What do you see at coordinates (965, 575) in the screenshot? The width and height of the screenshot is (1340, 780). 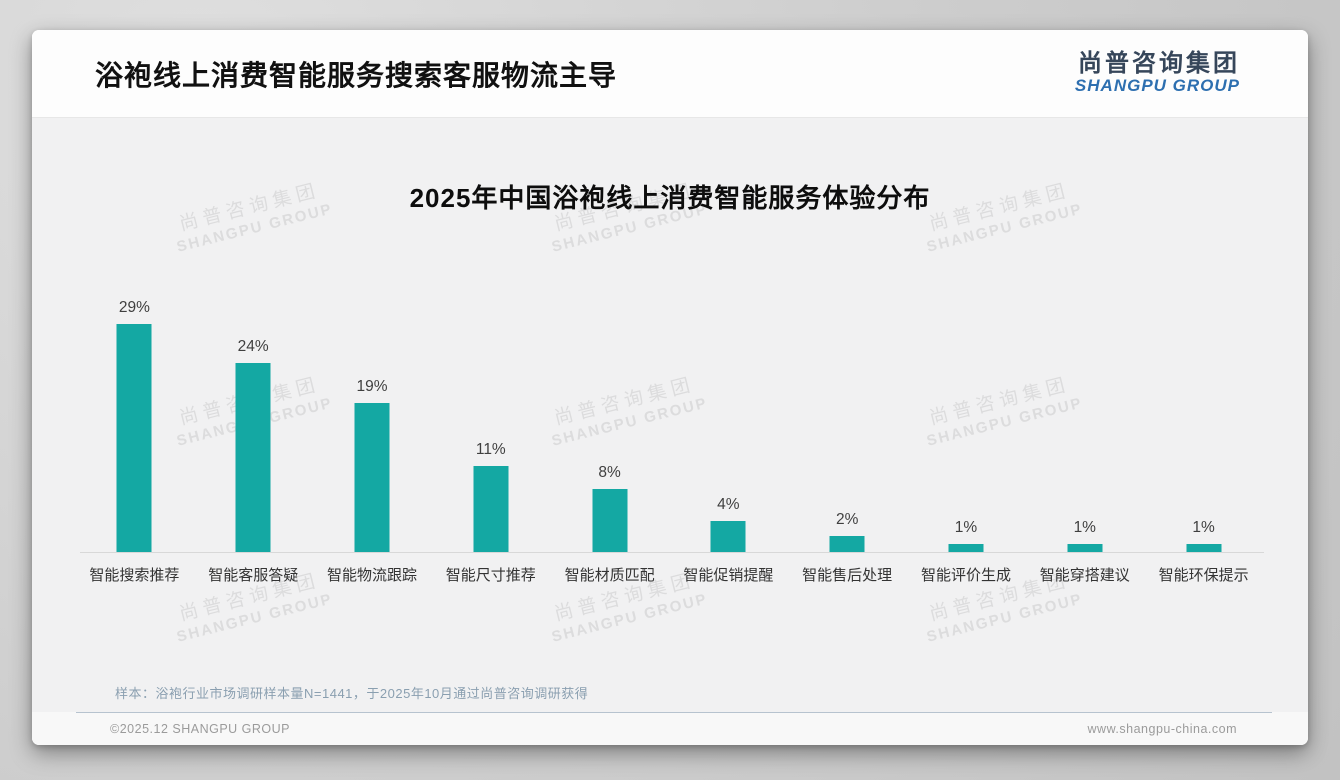 I see `category-label: 智能评价生成` at bounding box center [965, 575].